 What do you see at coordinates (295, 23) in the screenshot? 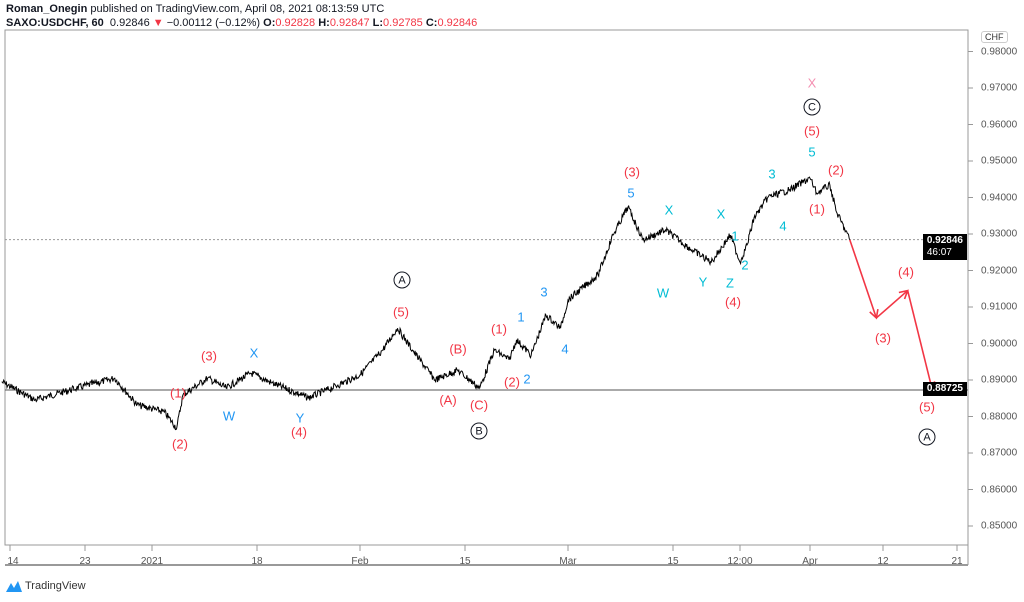
I see `open-value: 0.92828` at bounding box center [295, 23].